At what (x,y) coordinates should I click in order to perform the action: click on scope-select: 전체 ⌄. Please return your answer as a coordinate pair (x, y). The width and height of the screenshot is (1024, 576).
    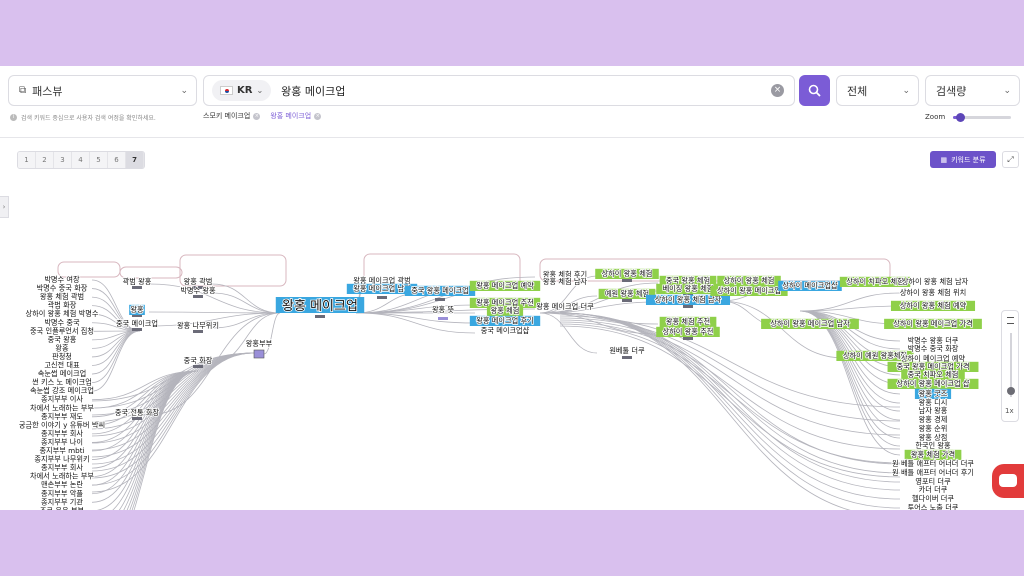
    Looking at the image, I should click on (877, 90).